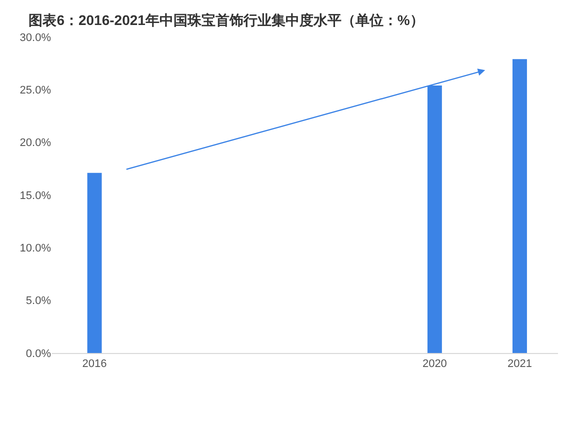 This screenshot has height=430, width=574. Describe the element at coordinates (36, 248) in the screenshot. I see `y-tick-label: 10.0%` at that location.